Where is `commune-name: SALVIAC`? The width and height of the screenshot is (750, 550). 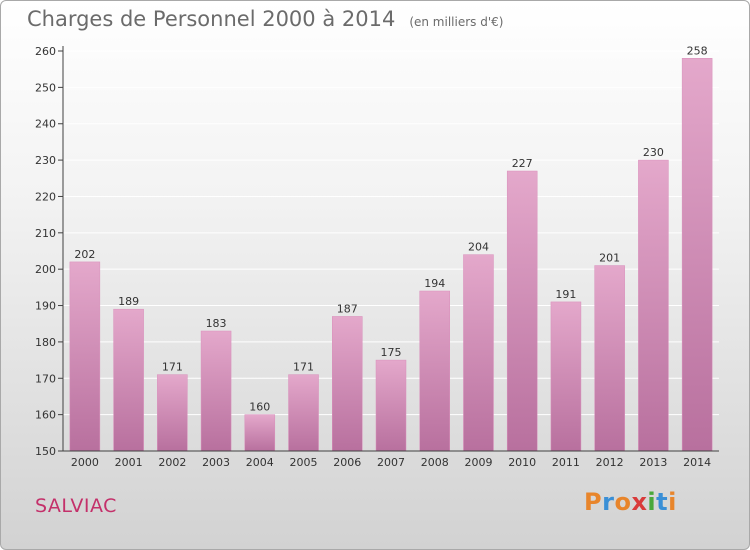 commune-name: SALVIAC is located at coordinates (76, 506).